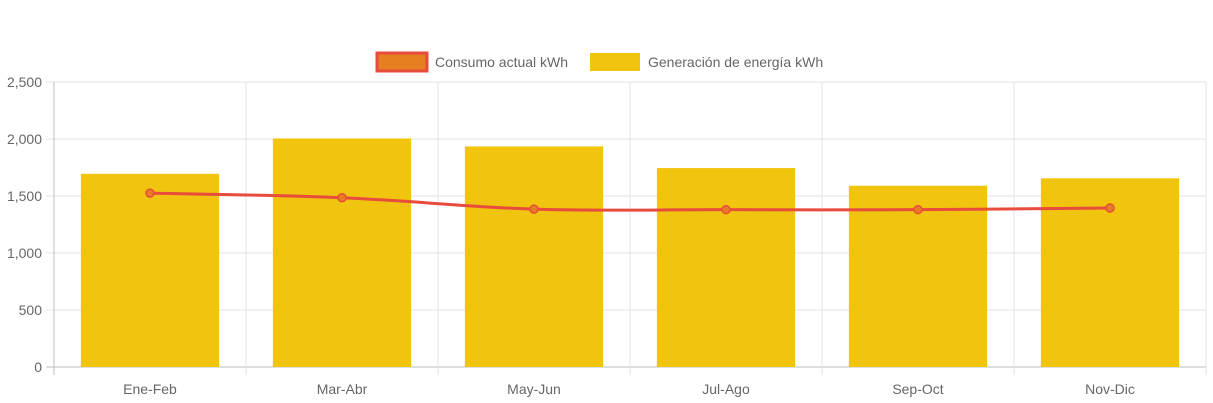 The image size is (1213, 403). Describe the element at coordinates (735, 62) in the screenshot. I see `legend-label-generacion: Generación de energía kWh` at that location.